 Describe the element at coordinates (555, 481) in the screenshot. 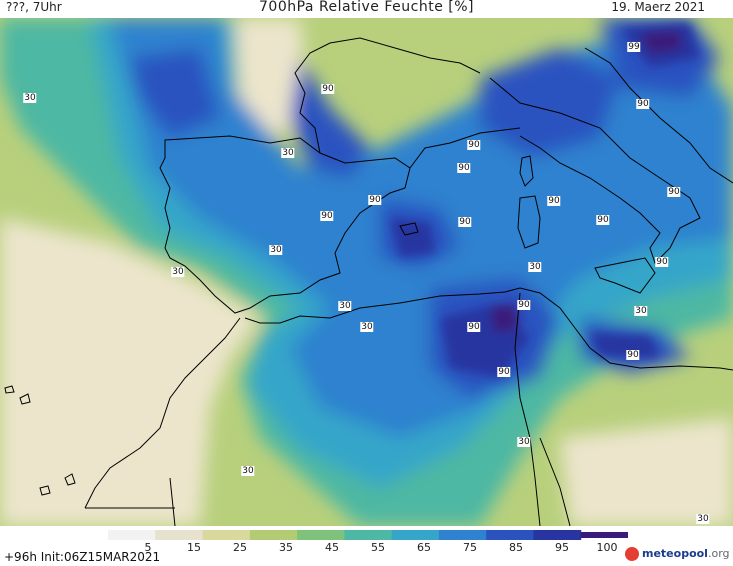

I see `border-algeria-libya` at that location.